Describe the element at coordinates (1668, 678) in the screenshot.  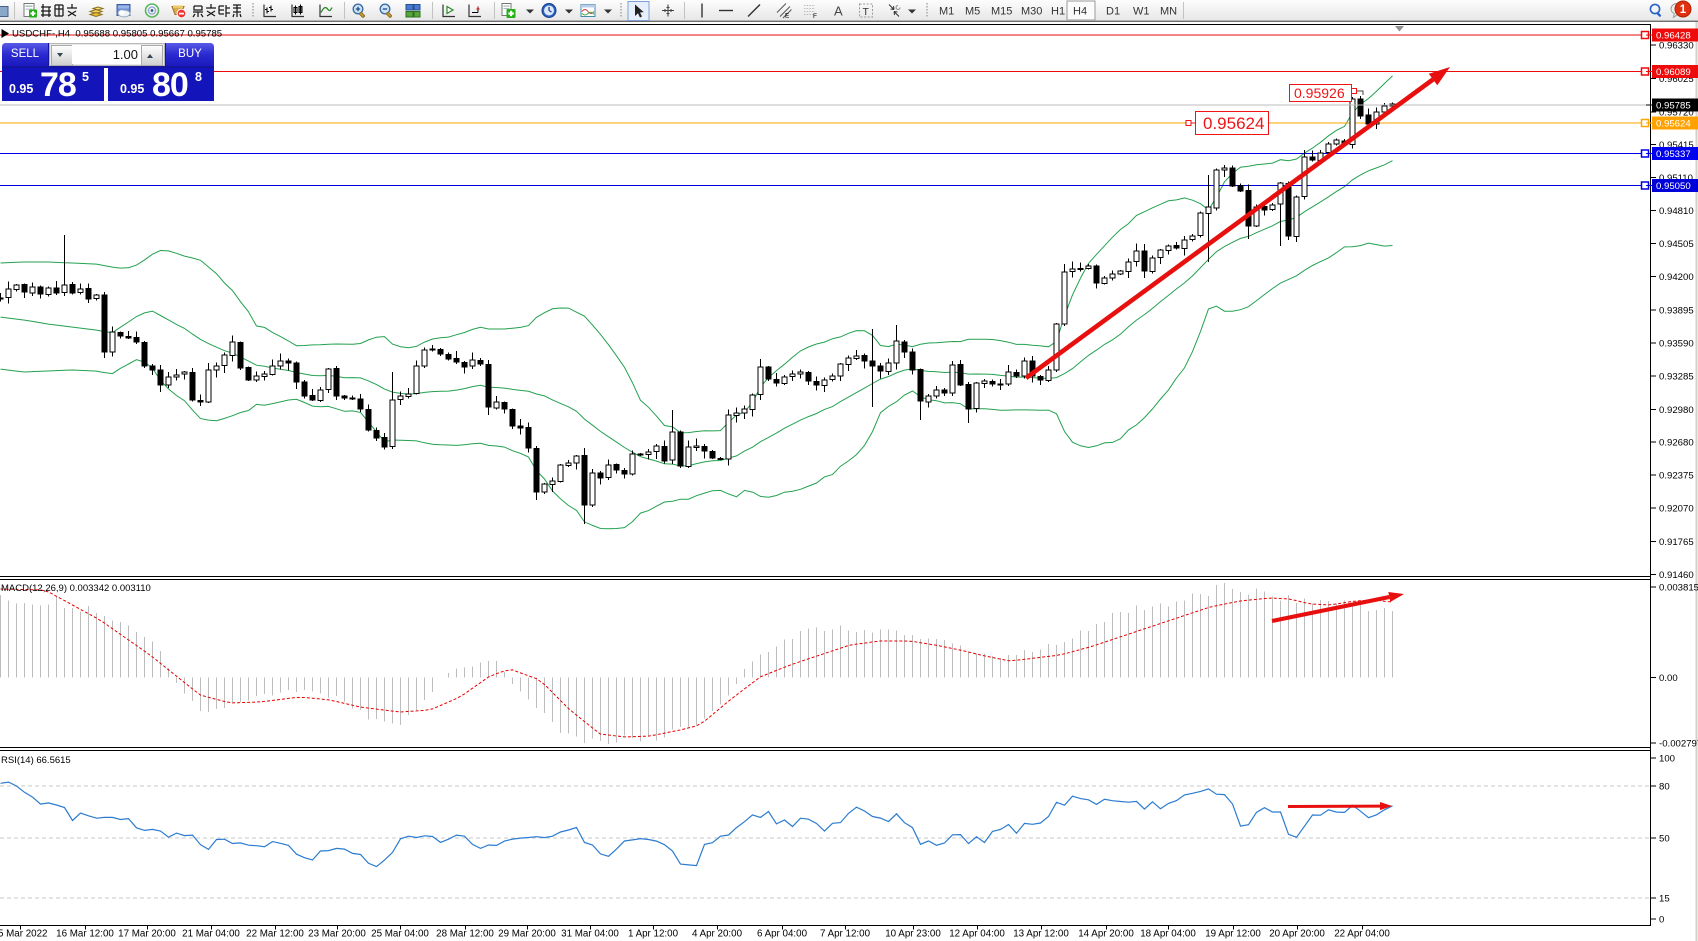
I see `svg-text: 0.00` at that location.